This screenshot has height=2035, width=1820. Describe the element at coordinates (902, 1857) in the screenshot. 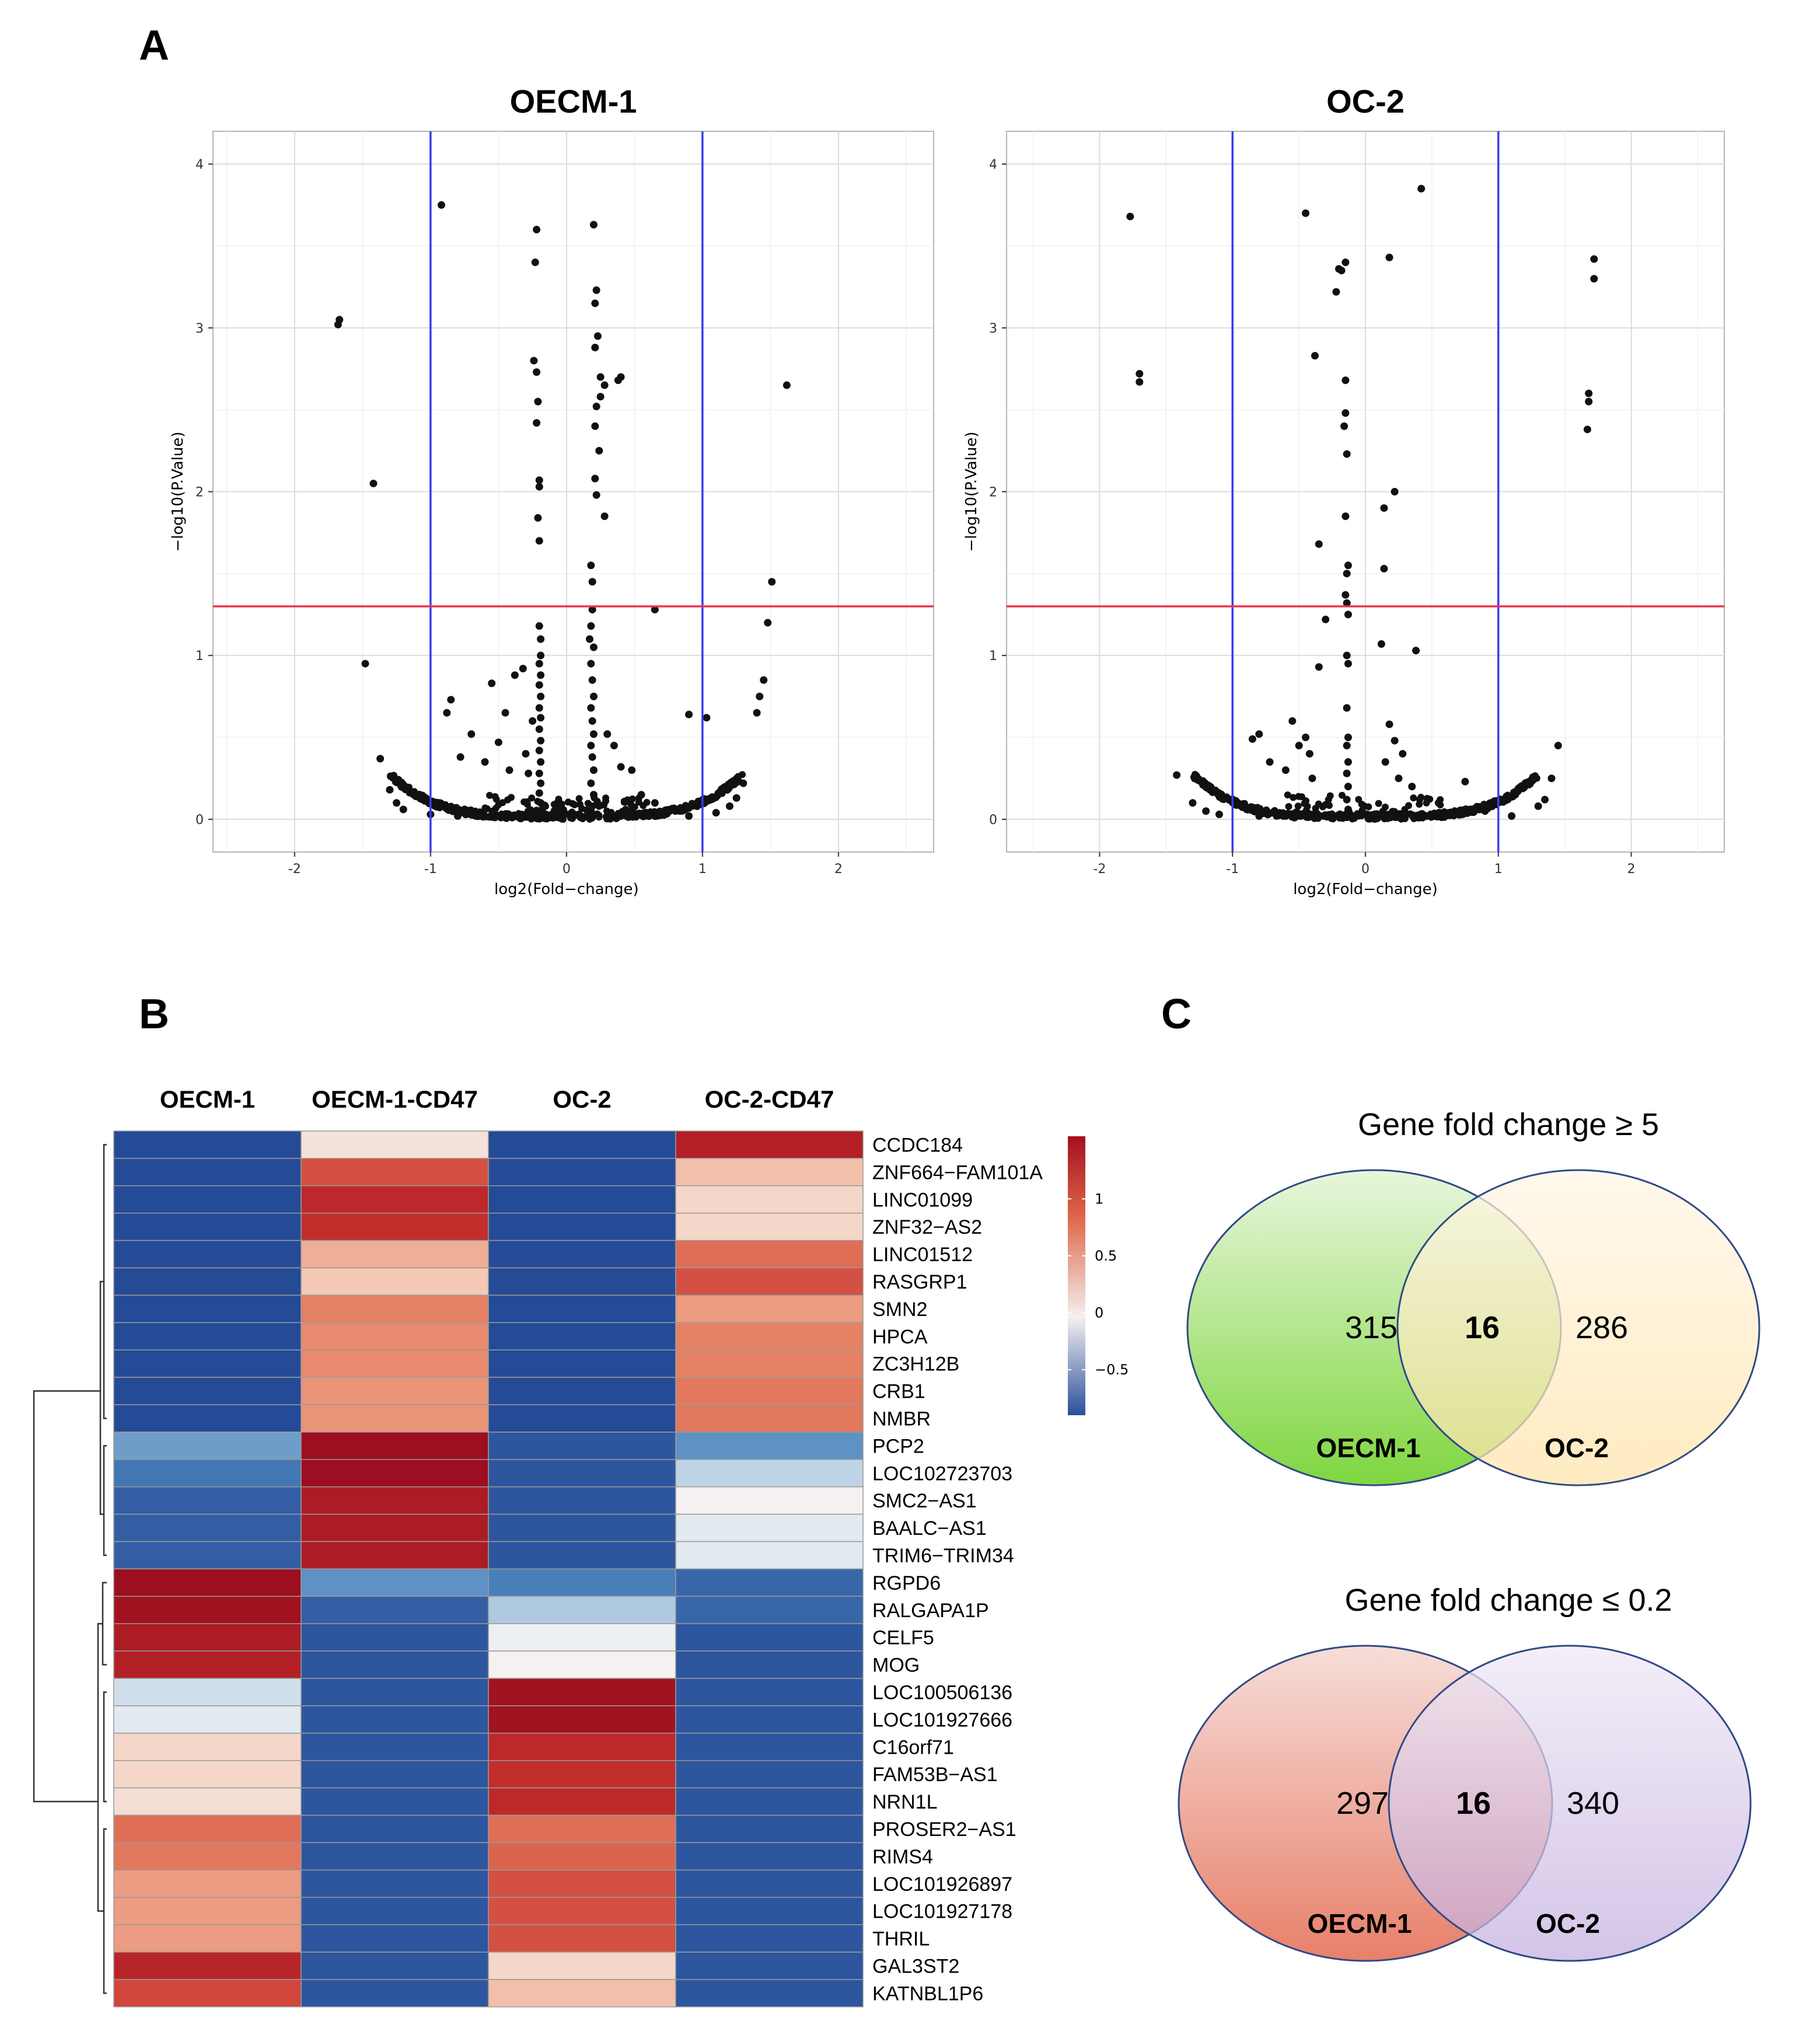

I see `row-label: RIMS4` at that location.